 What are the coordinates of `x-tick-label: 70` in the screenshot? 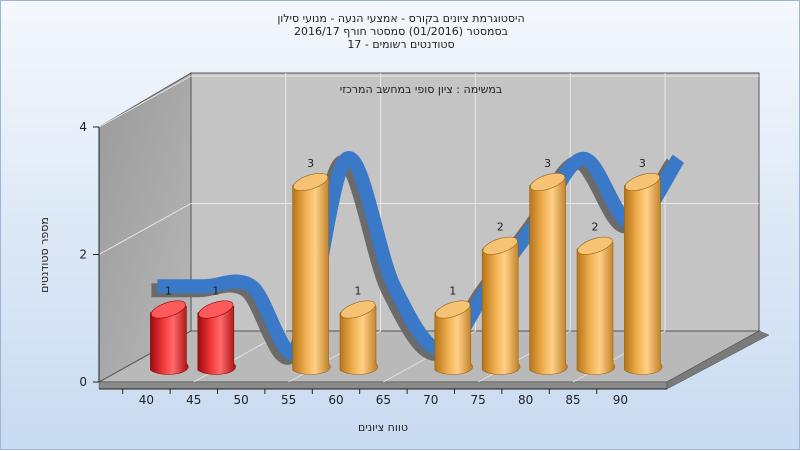 It's located at (430, 400).